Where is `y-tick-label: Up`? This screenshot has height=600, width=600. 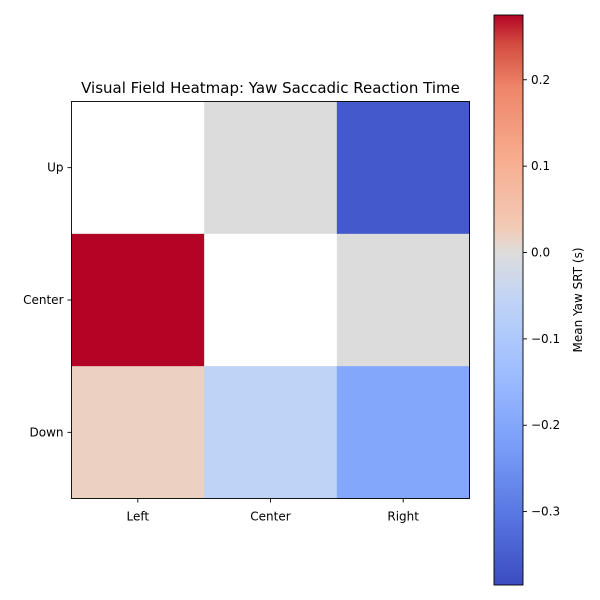 y-tick-label: Up is located at coordinates (55, 168).